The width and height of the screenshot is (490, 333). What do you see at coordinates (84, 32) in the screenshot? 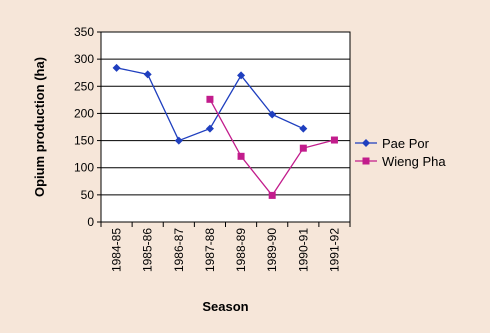
I see `y-tick-label: 350` at bounding box center [84, 32].